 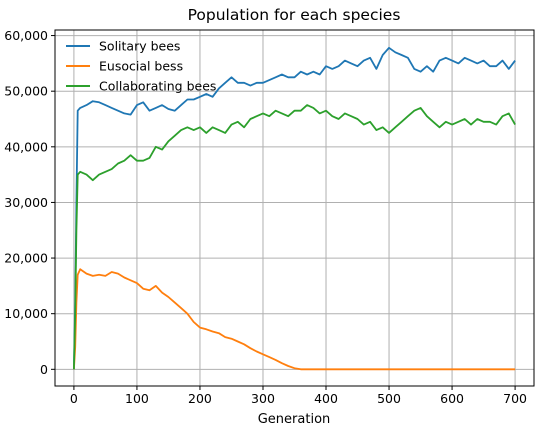 What do you see at coordinates (263, 398) in the screenshot?
I see `x-tick-label: 300` at bounding box center [263, 398].